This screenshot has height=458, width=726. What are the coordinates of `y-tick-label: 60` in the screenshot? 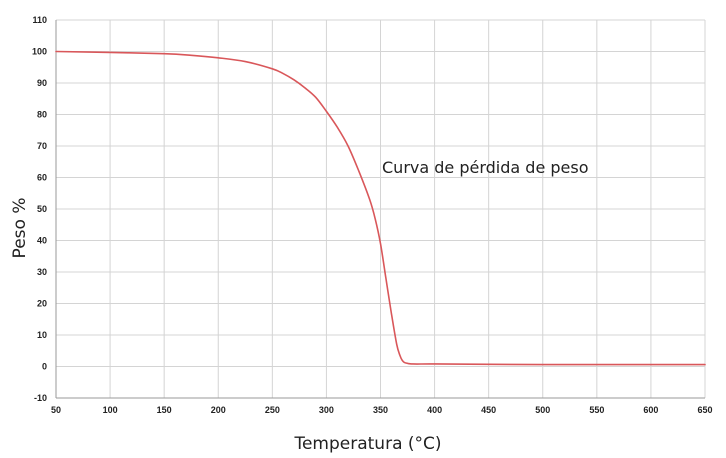 It's located at (42, 178).